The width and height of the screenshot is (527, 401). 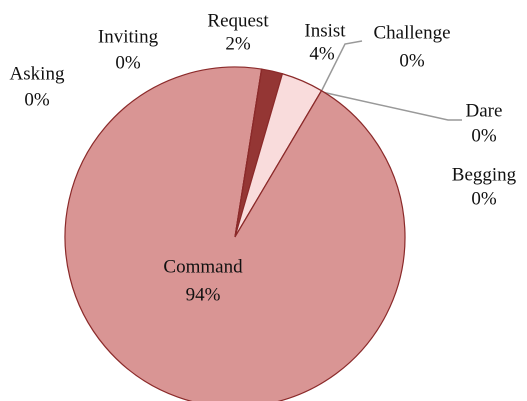 What do you see at coordinates (322, 53) in the screenshot?
I see `value-label: 4%` at bounding box center [322, 53].